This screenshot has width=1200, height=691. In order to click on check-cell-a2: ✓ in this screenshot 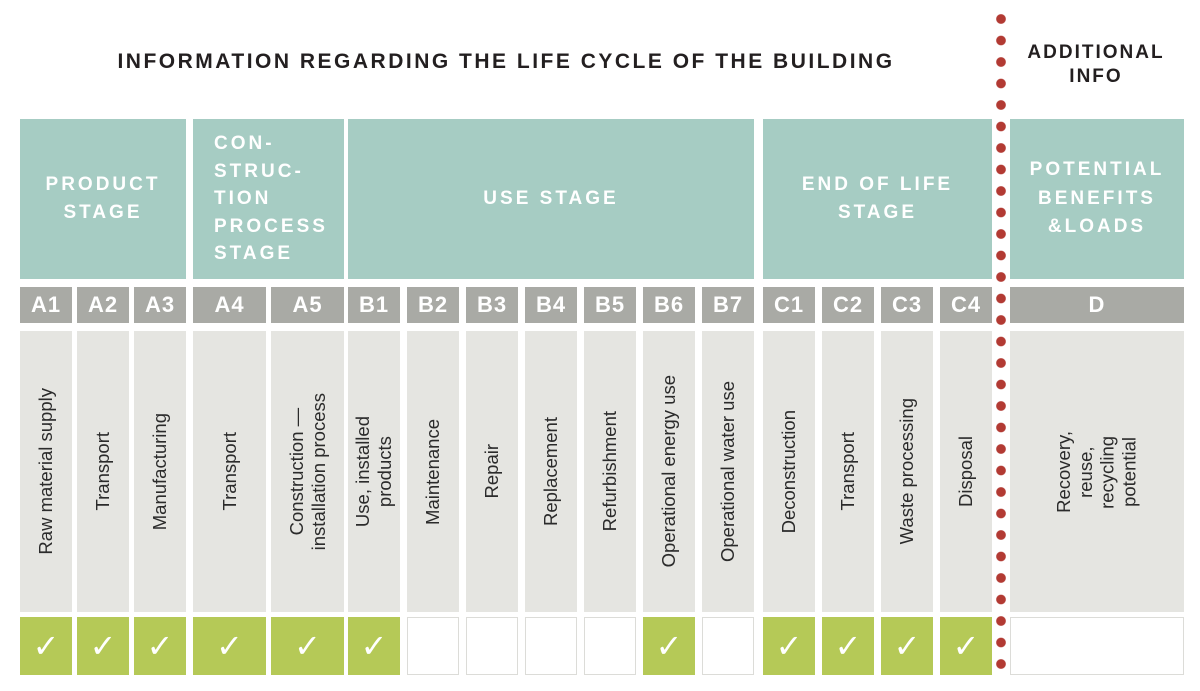, I will do `click(103, 646)`.